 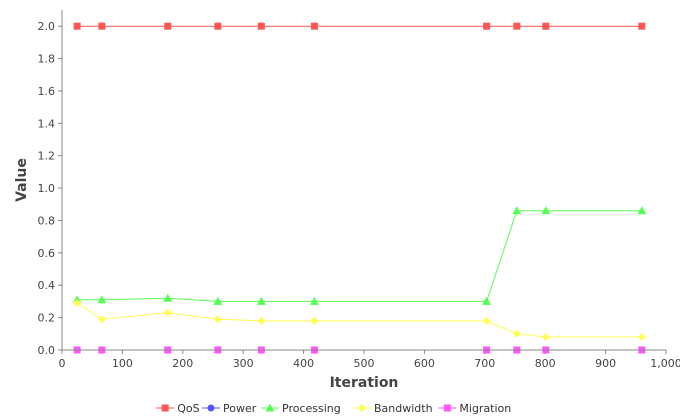 I want to click on series-line-bandwidth, so click(x=359, y=320).